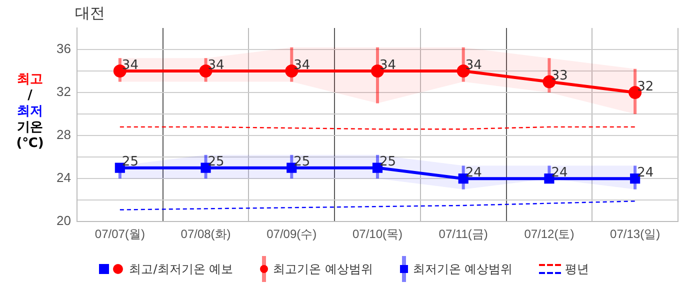 This screenshot has width=686, height=295. I want to click on y-axis-title: 최고/최저 기온 (℃), so click(30, 112).